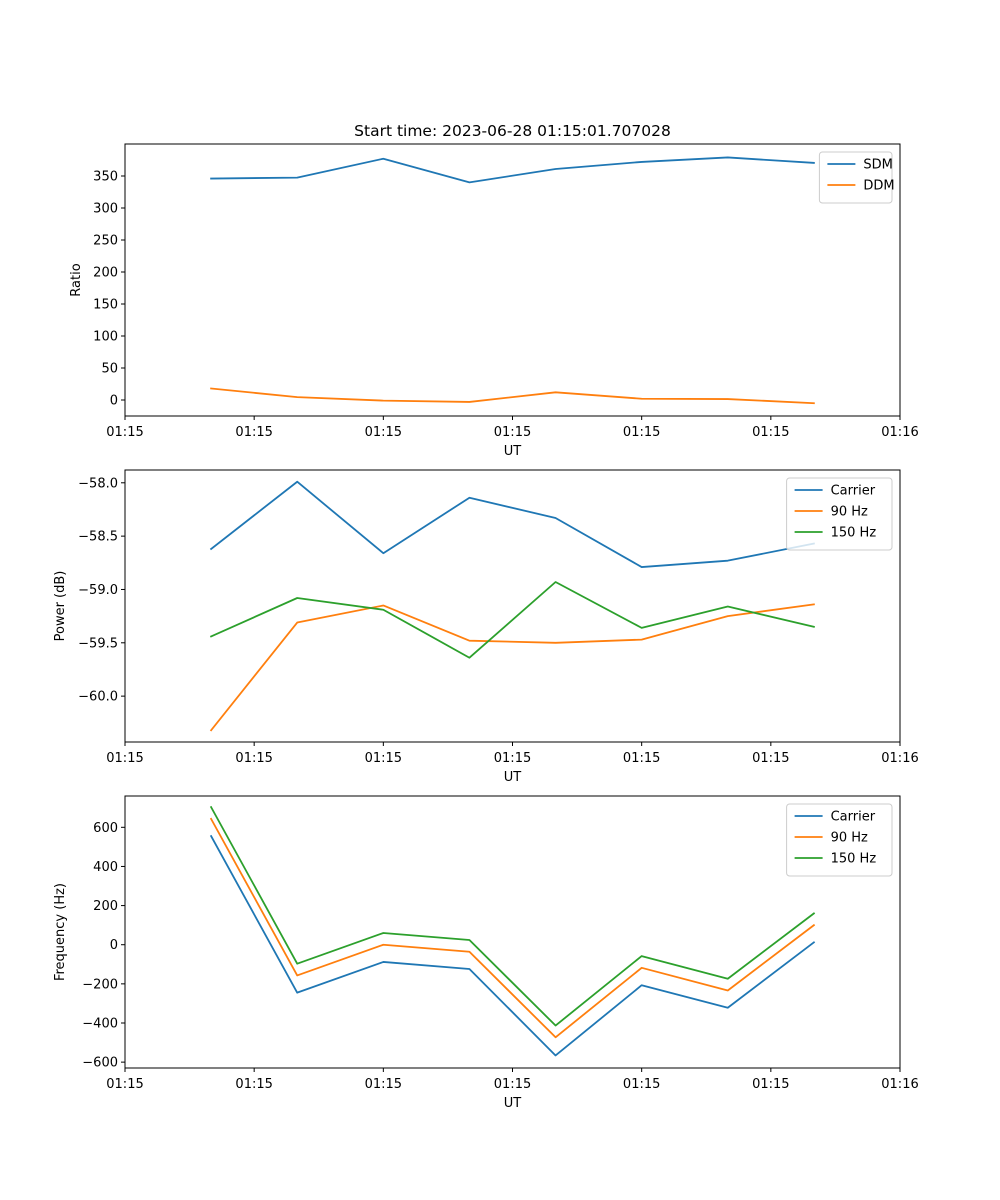 The image size is (1000, 1200). Describe the element at coordinates (513, 451) in the screenshot. I see `panel-1-x-axis-label: UT` at that location.